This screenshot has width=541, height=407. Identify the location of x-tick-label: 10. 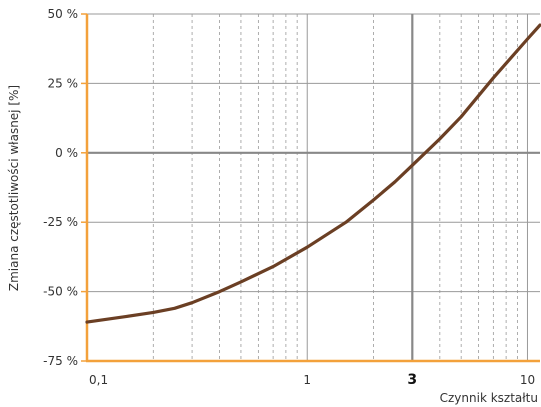
(527, 380).